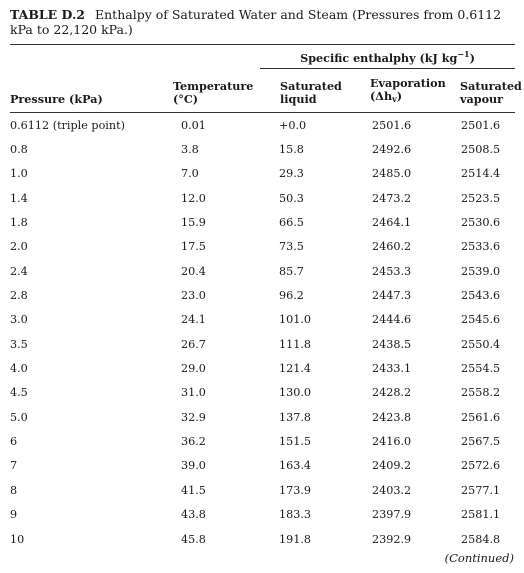 Image resolution: width=524 pixels, height=573 pixels. I want to click on evaporation-cell: 2409.2, so click(392, 466).